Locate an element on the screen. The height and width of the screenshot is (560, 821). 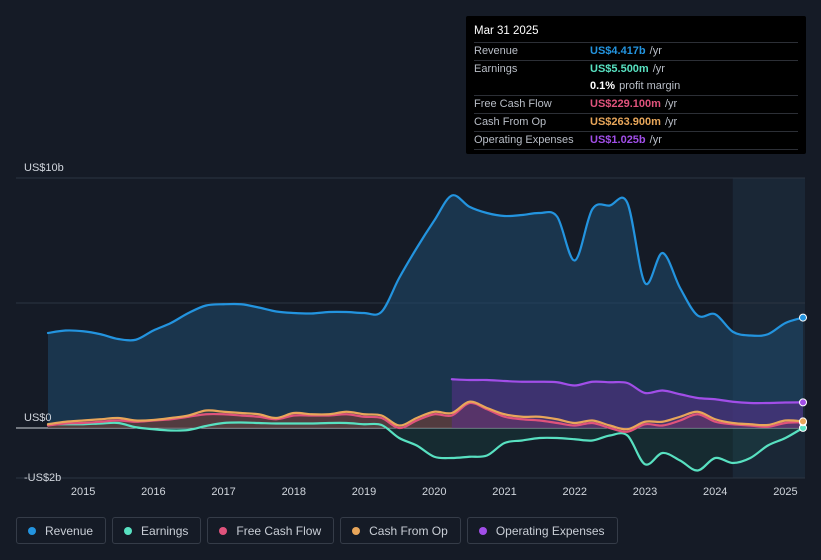
endpoint-cash-from-op is located at coordinates (803, 421).